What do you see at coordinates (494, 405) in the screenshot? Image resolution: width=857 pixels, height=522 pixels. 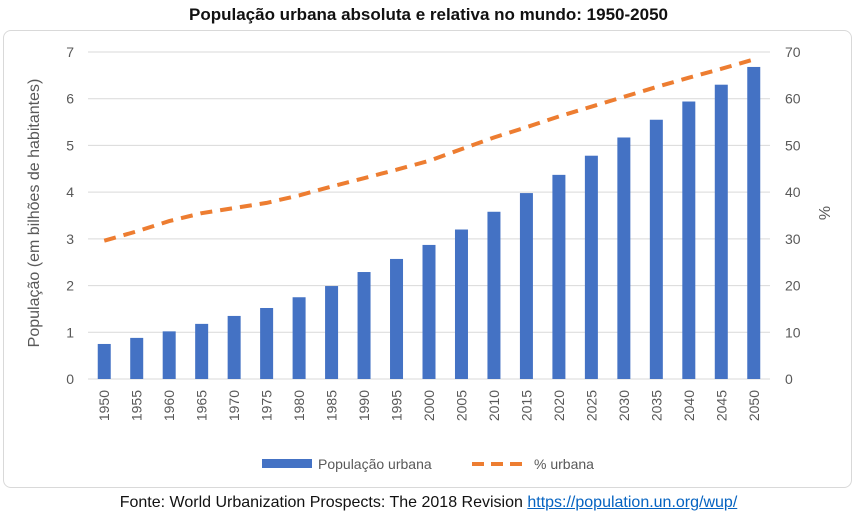 I see `x-tick-label: 2010` at bounding box center [494, 405].